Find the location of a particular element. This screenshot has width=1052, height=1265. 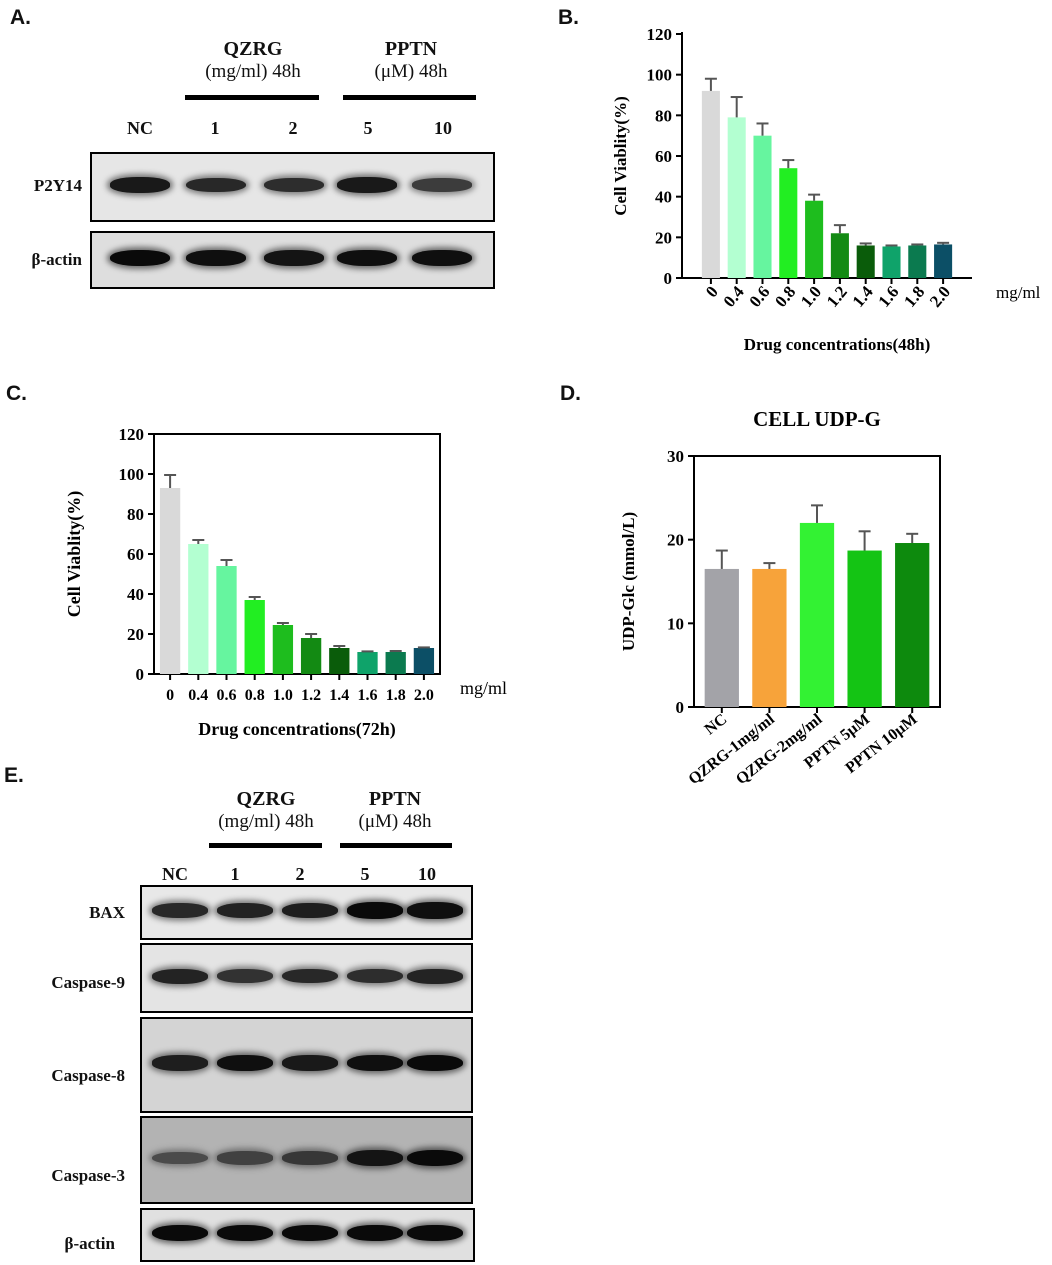

blot-e-label-caspase3: Caspase-3 is located at coordinates (88, 1175).